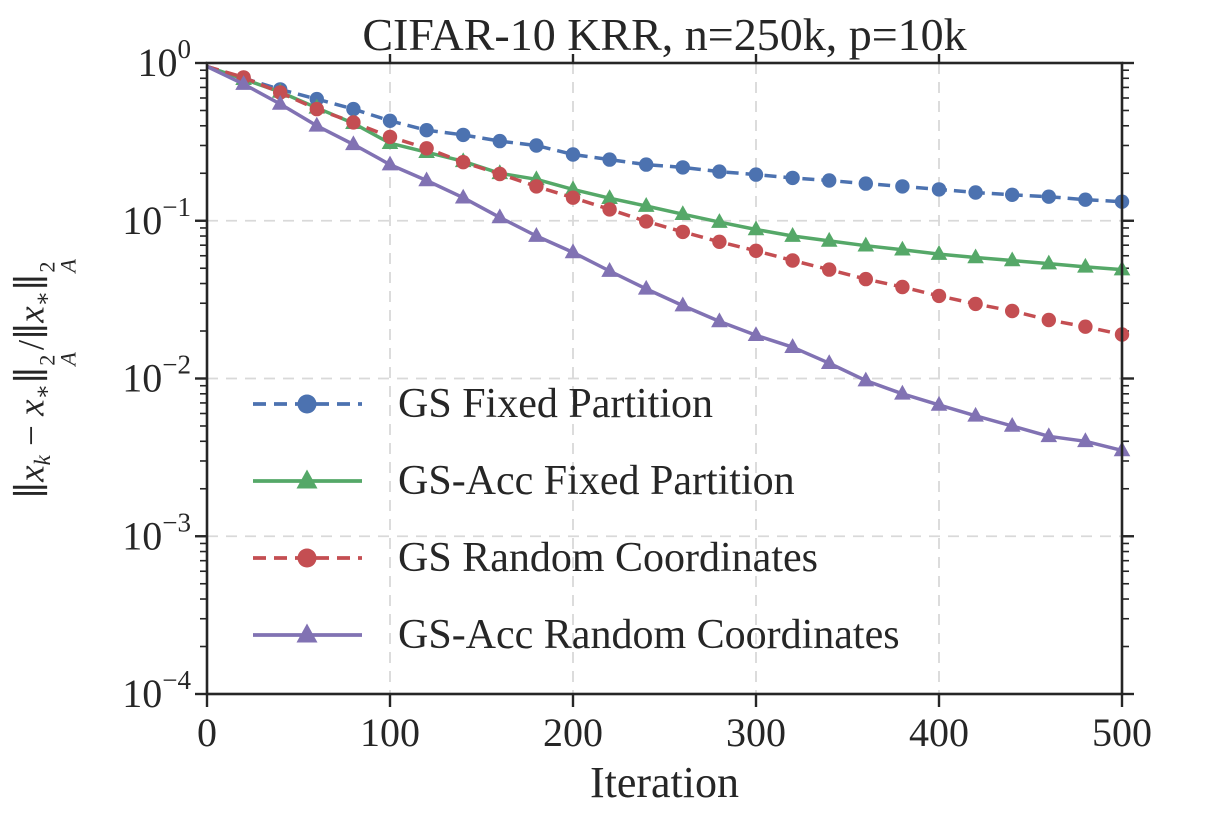 The width and height of the screenshot is (1208, 818). What do you see at coordinates (664, 782) in the screenshot?
I see `x-axis-label: Iteration` at bounding box center [664, 782].